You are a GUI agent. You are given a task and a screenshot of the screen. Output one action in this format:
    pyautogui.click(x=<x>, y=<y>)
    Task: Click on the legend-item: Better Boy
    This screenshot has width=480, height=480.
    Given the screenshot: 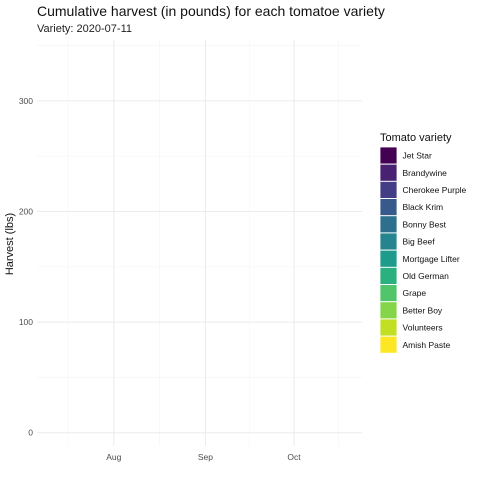 What is the action you would take?
    pyautogui.click(x=411, y=310)
    